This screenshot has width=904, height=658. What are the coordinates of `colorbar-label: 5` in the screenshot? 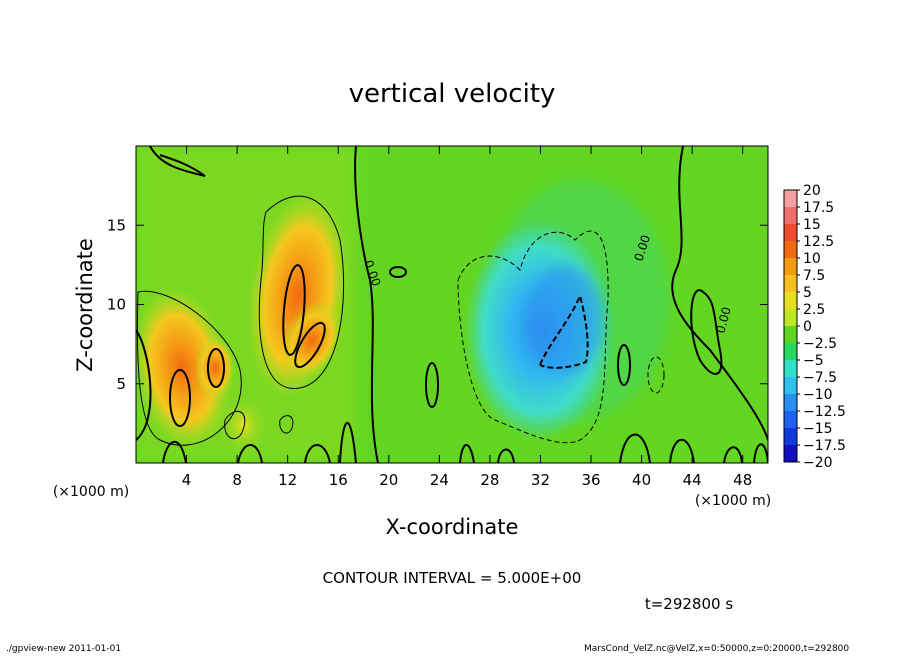 It's located at (807, 293).